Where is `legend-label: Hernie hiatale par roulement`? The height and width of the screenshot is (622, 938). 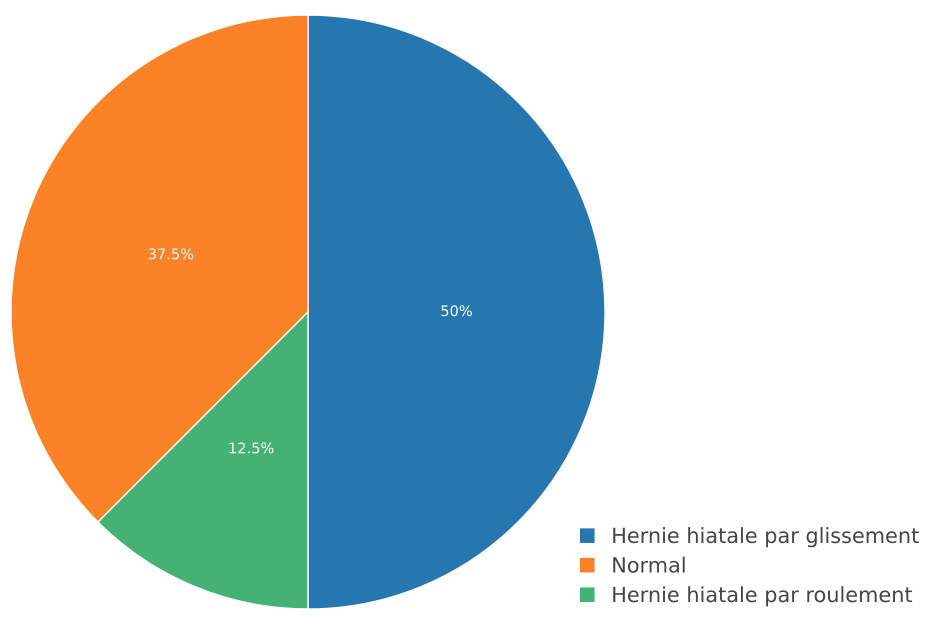 legend-label: Hernie hiatale par roulement is located at coordinates (762, 596).